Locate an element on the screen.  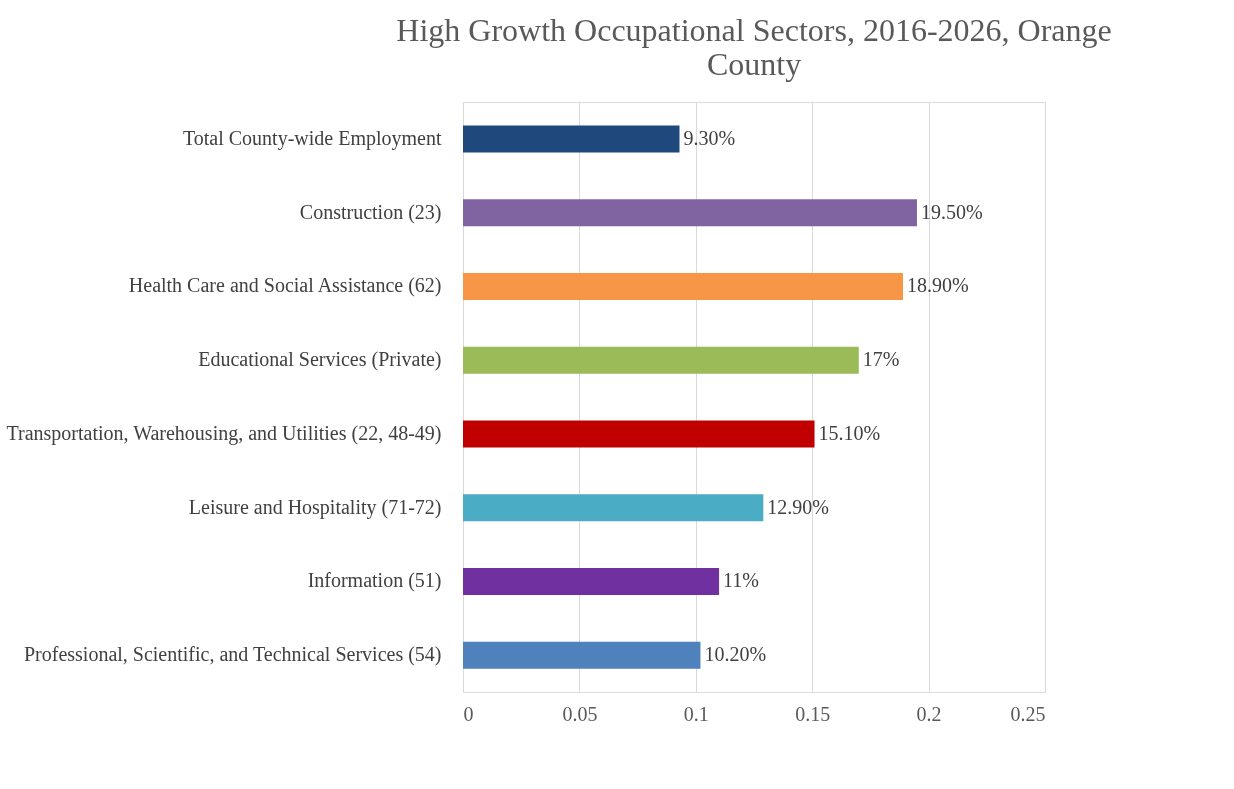
x-tick-label: 0.15 is located at coordinates (813, 713).